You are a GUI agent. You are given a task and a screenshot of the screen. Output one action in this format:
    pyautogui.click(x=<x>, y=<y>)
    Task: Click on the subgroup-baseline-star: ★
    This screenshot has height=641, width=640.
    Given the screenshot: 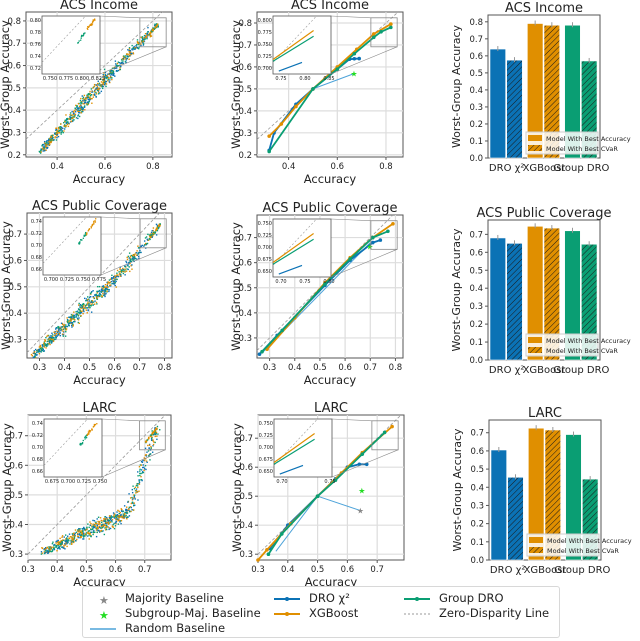 What is the action you would take?
    pyautogui.click(x=353, y=74)
    